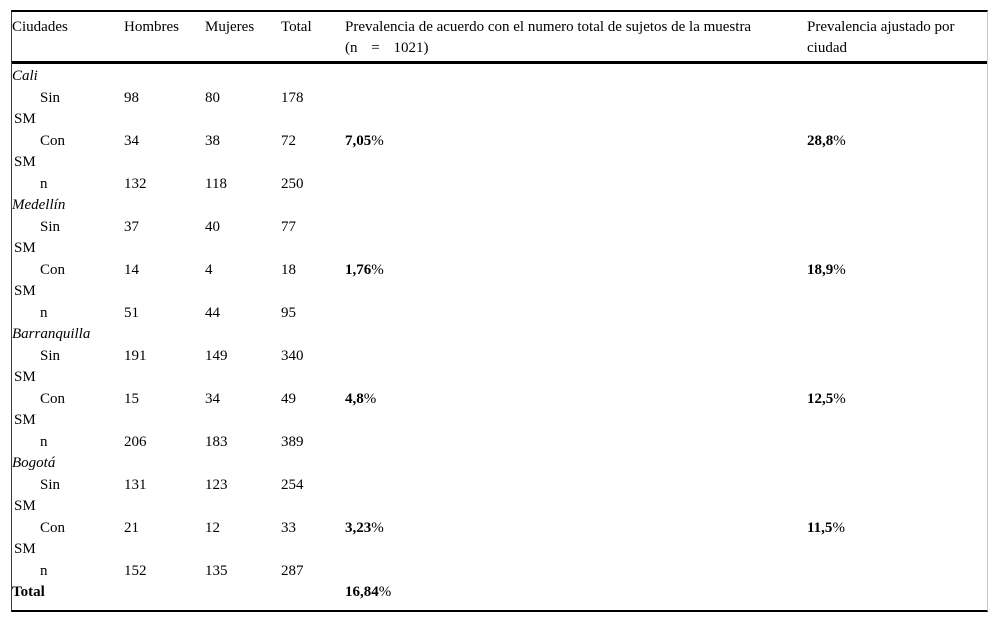  Describe the element at coordinates (292, 355) in the screenshot. I see `total-value: 340` at that location.